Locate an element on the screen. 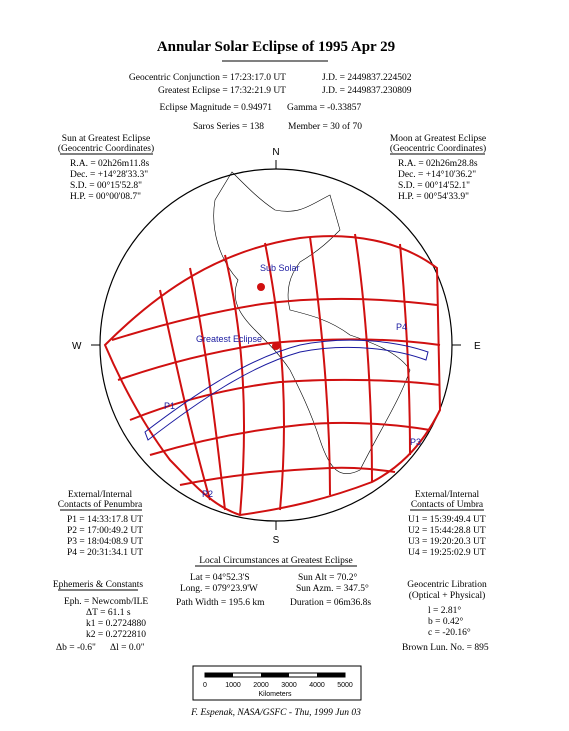 The height and width of the screenshot is (731, 569). p4-label: P4 is located at coordinates (401, 327).